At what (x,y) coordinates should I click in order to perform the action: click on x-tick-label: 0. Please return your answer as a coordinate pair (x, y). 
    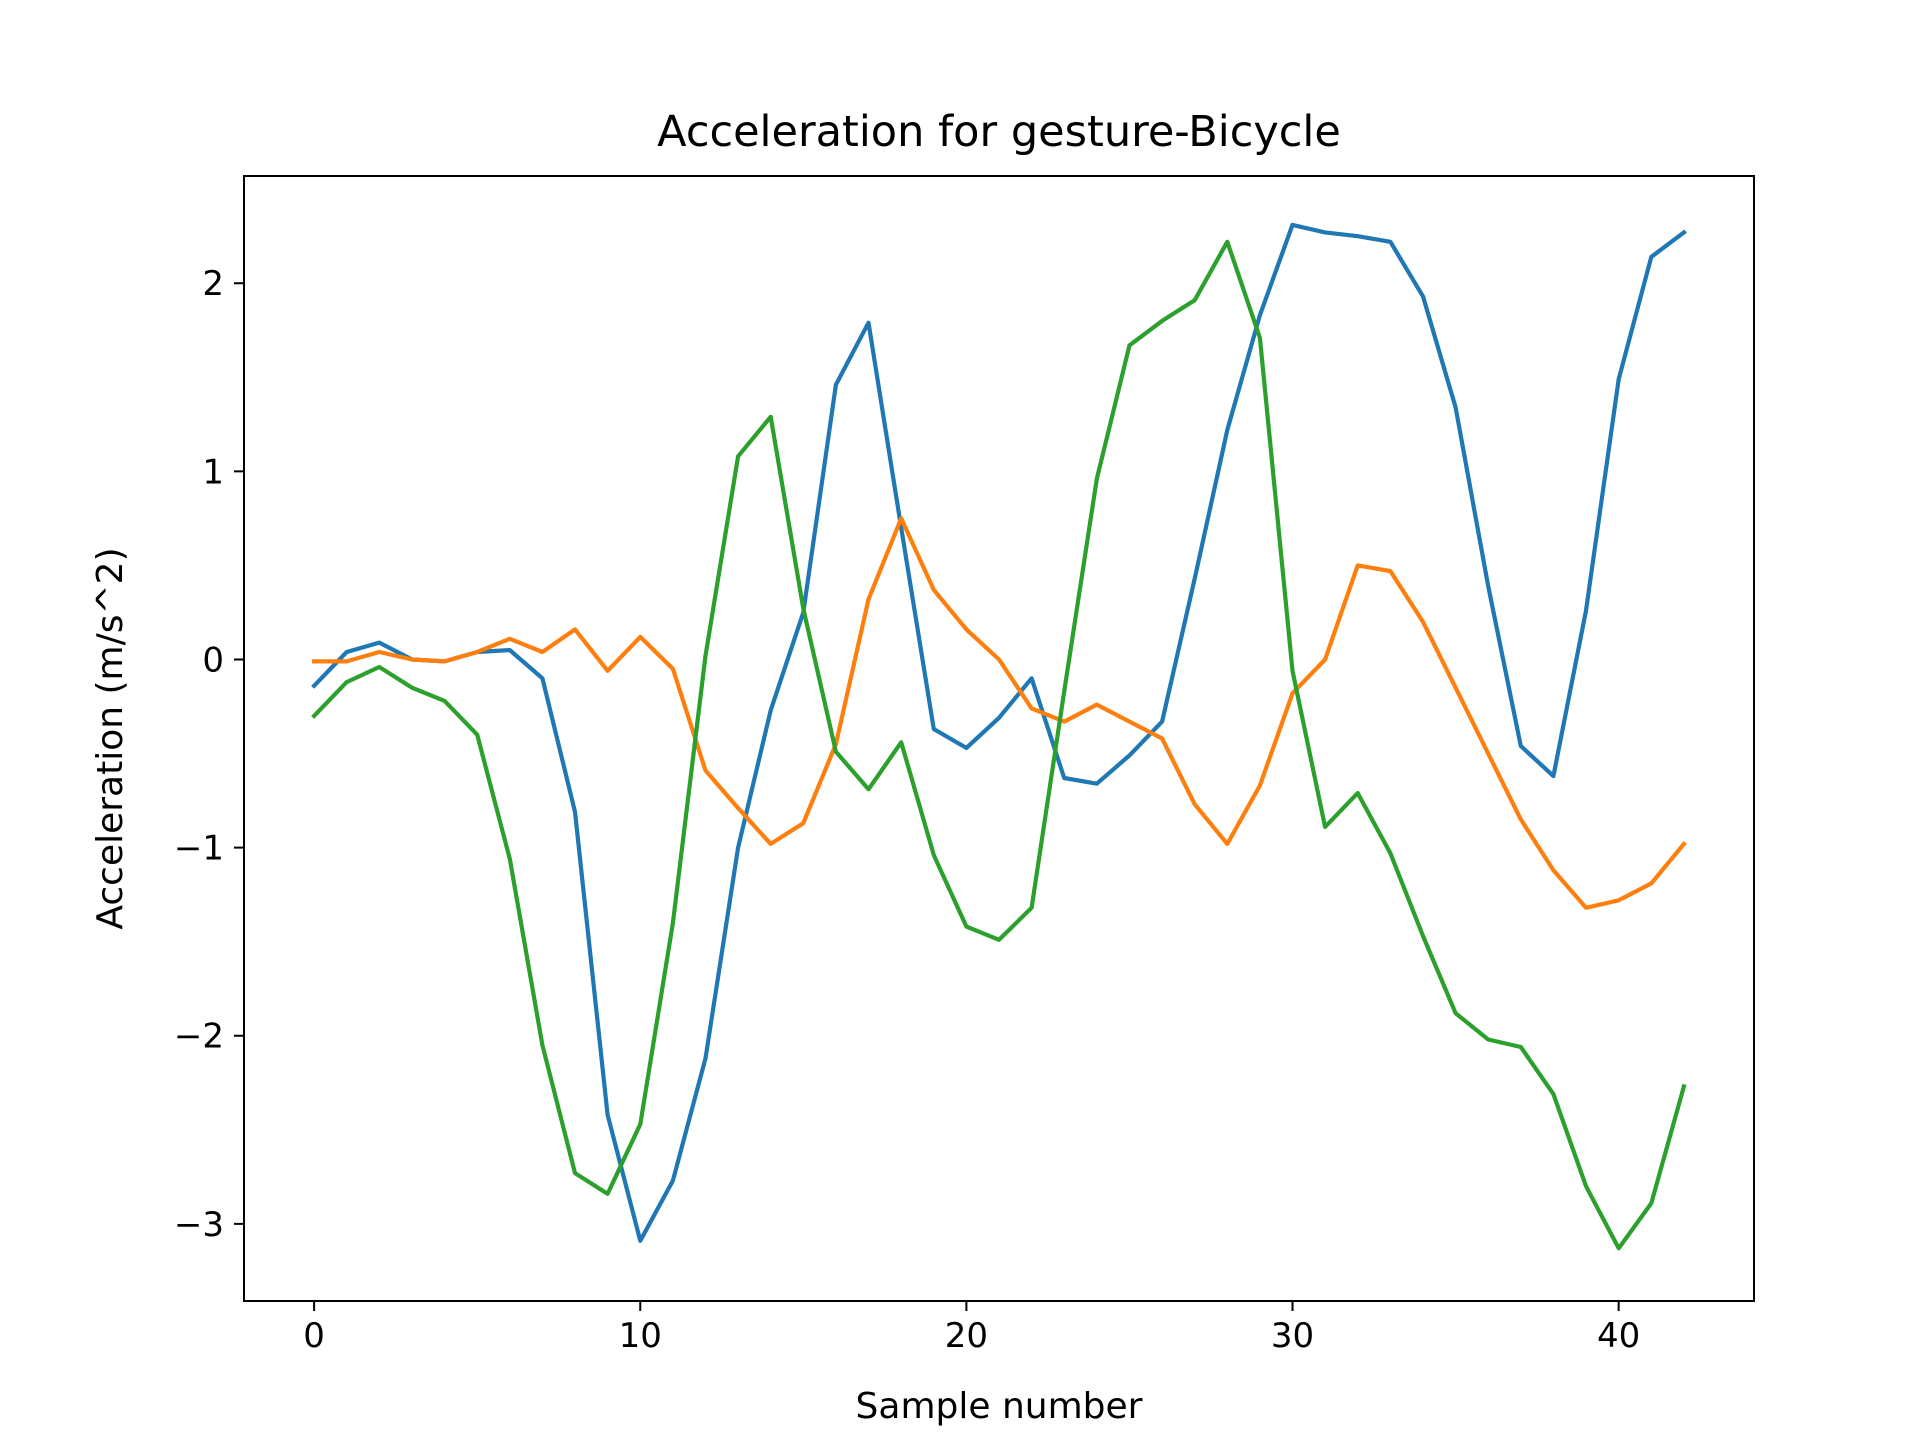
    Looking at the image, I should click on (314, 1336).